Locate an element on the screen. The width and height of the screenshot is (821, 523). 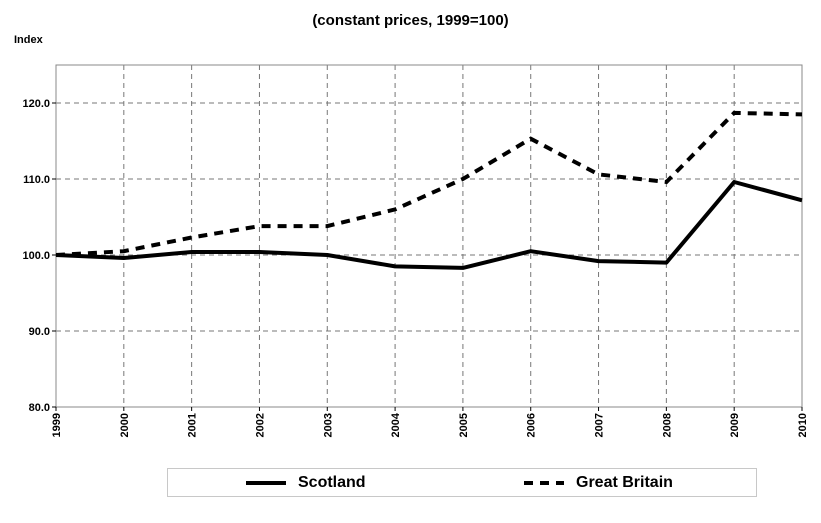
x-tick-label: 2009 is located at coordinates (735, 425).